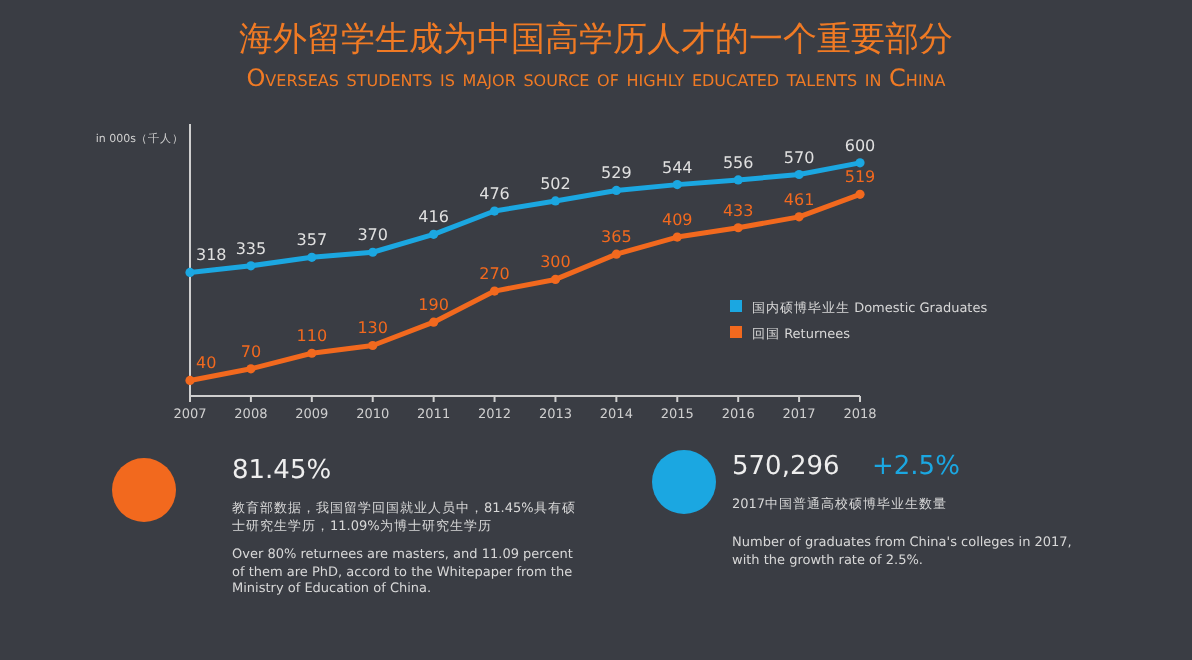  Describe the element at coordinates (616, 237) in the screenshot. I see `data-label: 365` at that location.